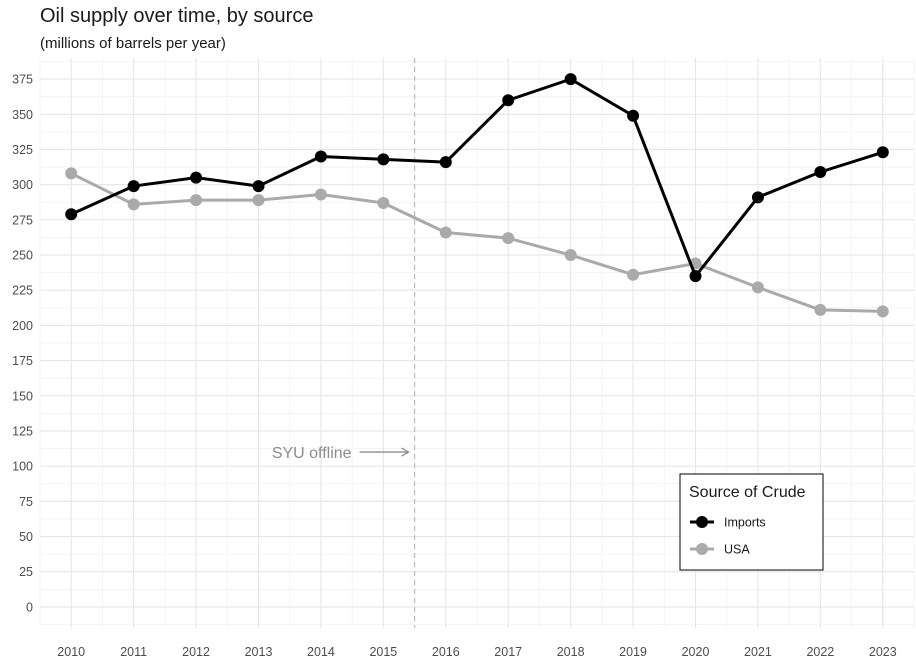  I want to click on legend-items: Imports USA, so click(728, 536).